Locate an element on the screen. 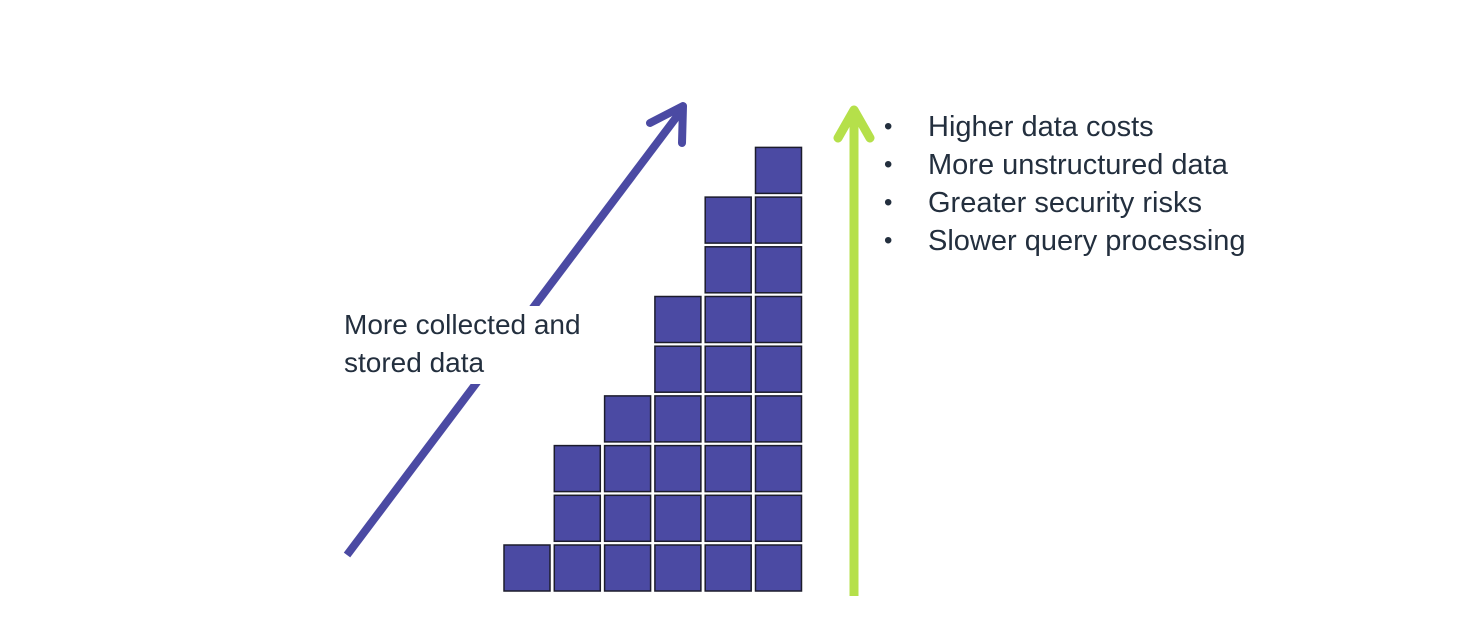 Image resolution: width=1480 pixels, height=628 pixels. impact-label: Slower query processing is located at coordinates (1087, 241).